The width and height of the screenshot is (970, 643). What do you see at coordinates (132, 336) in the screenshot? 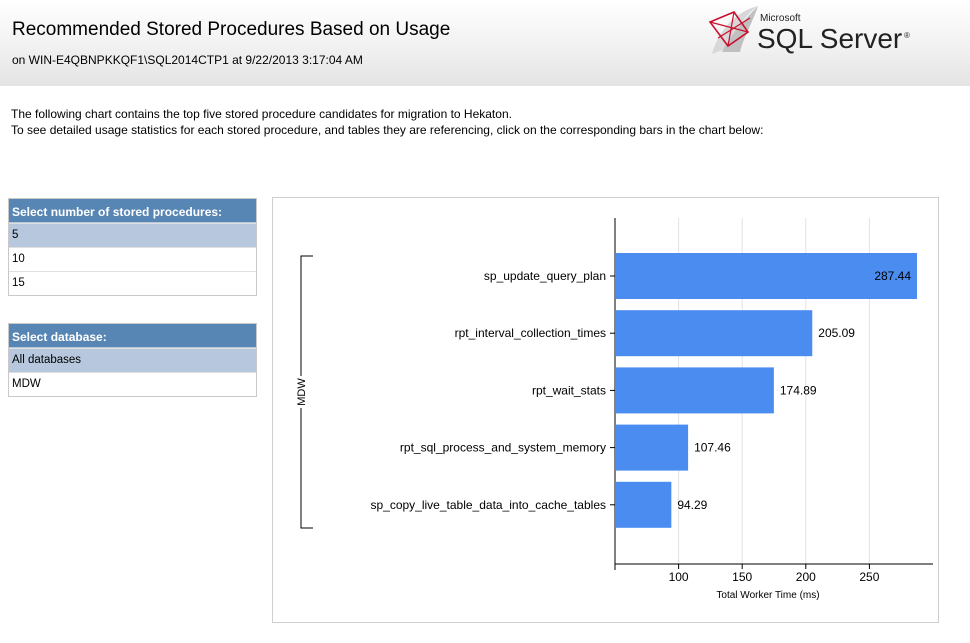
I see `database-selector-title: Select database:` at bounding box center [132, 336].